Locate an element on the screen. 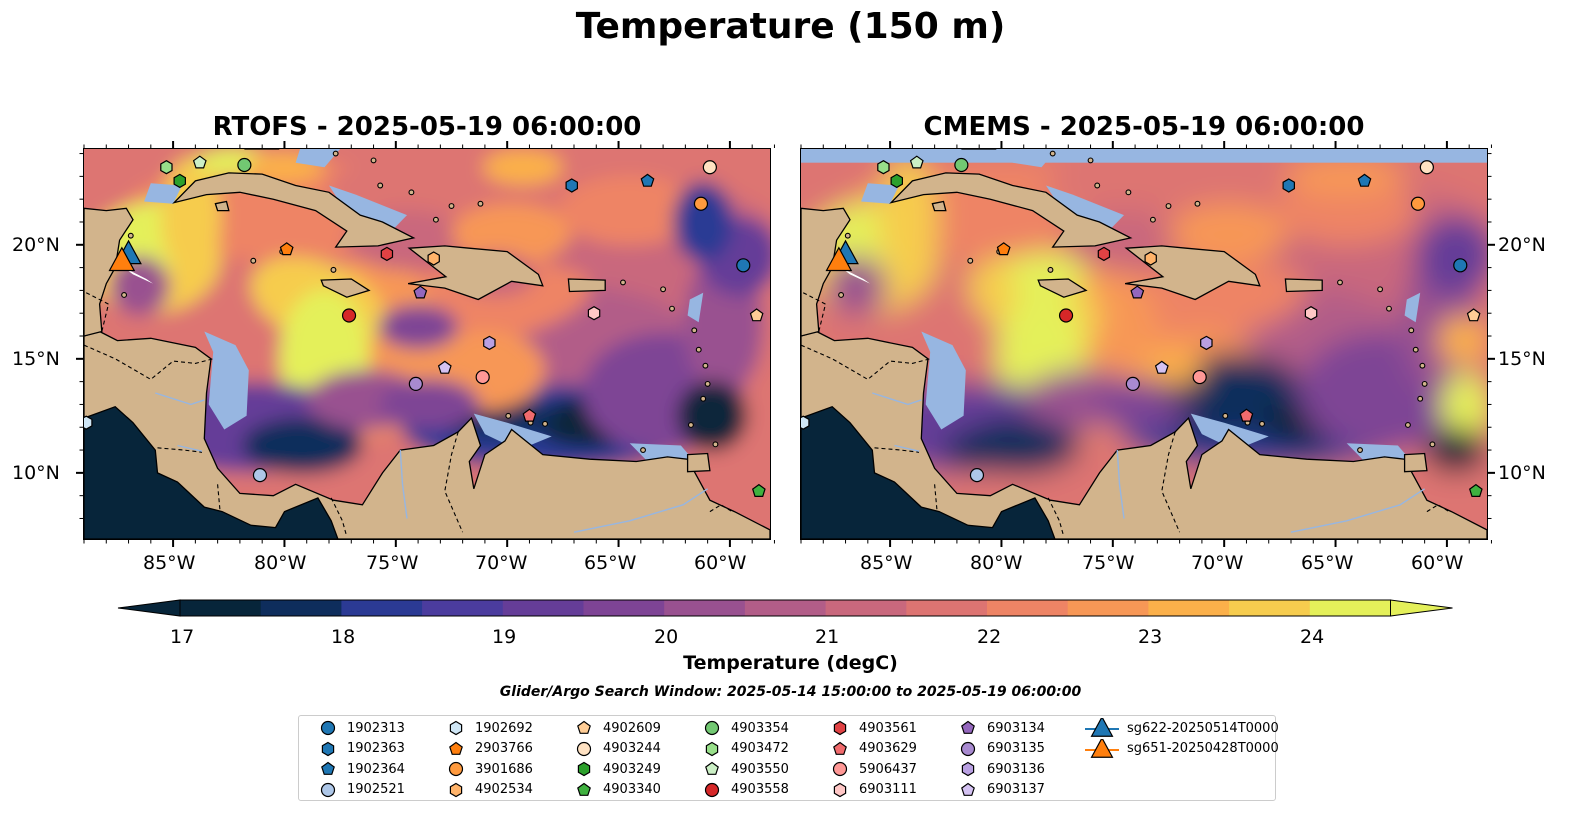 Image resolution: width=1581 pixels, height=827 pixels. colorbar-tick: 19 is located at coordinates (504, 637).